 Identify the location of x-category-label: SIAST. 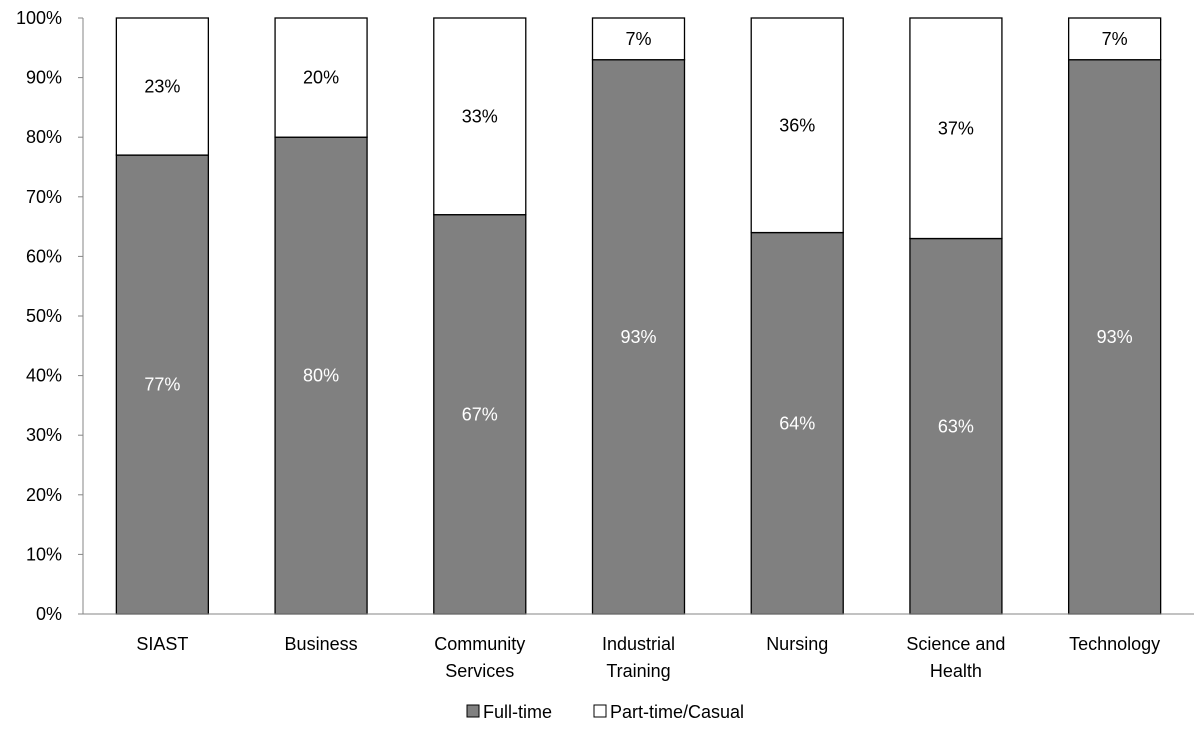
(162, 644).